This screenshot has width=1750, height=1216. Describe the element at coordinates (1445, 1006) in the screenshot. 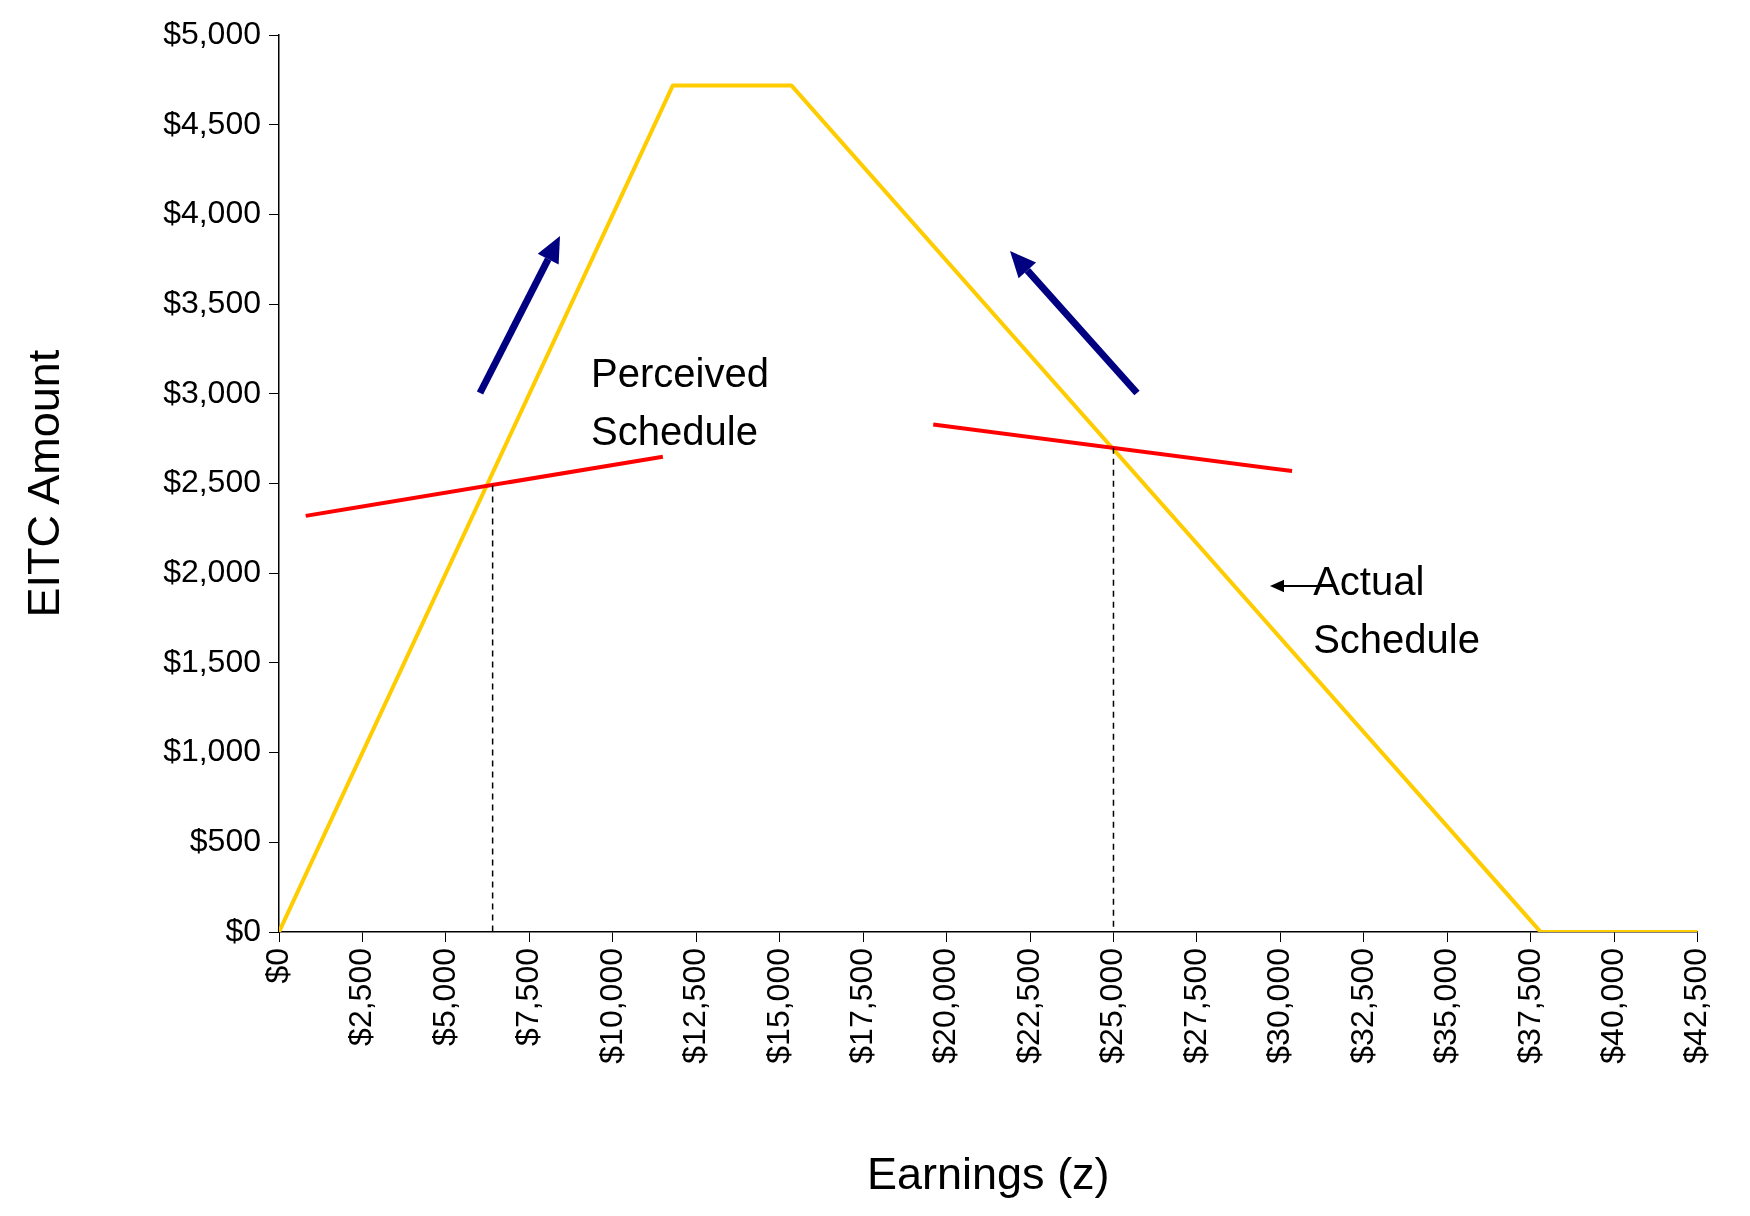

I see `x-tick-label: $35,000` at that location.